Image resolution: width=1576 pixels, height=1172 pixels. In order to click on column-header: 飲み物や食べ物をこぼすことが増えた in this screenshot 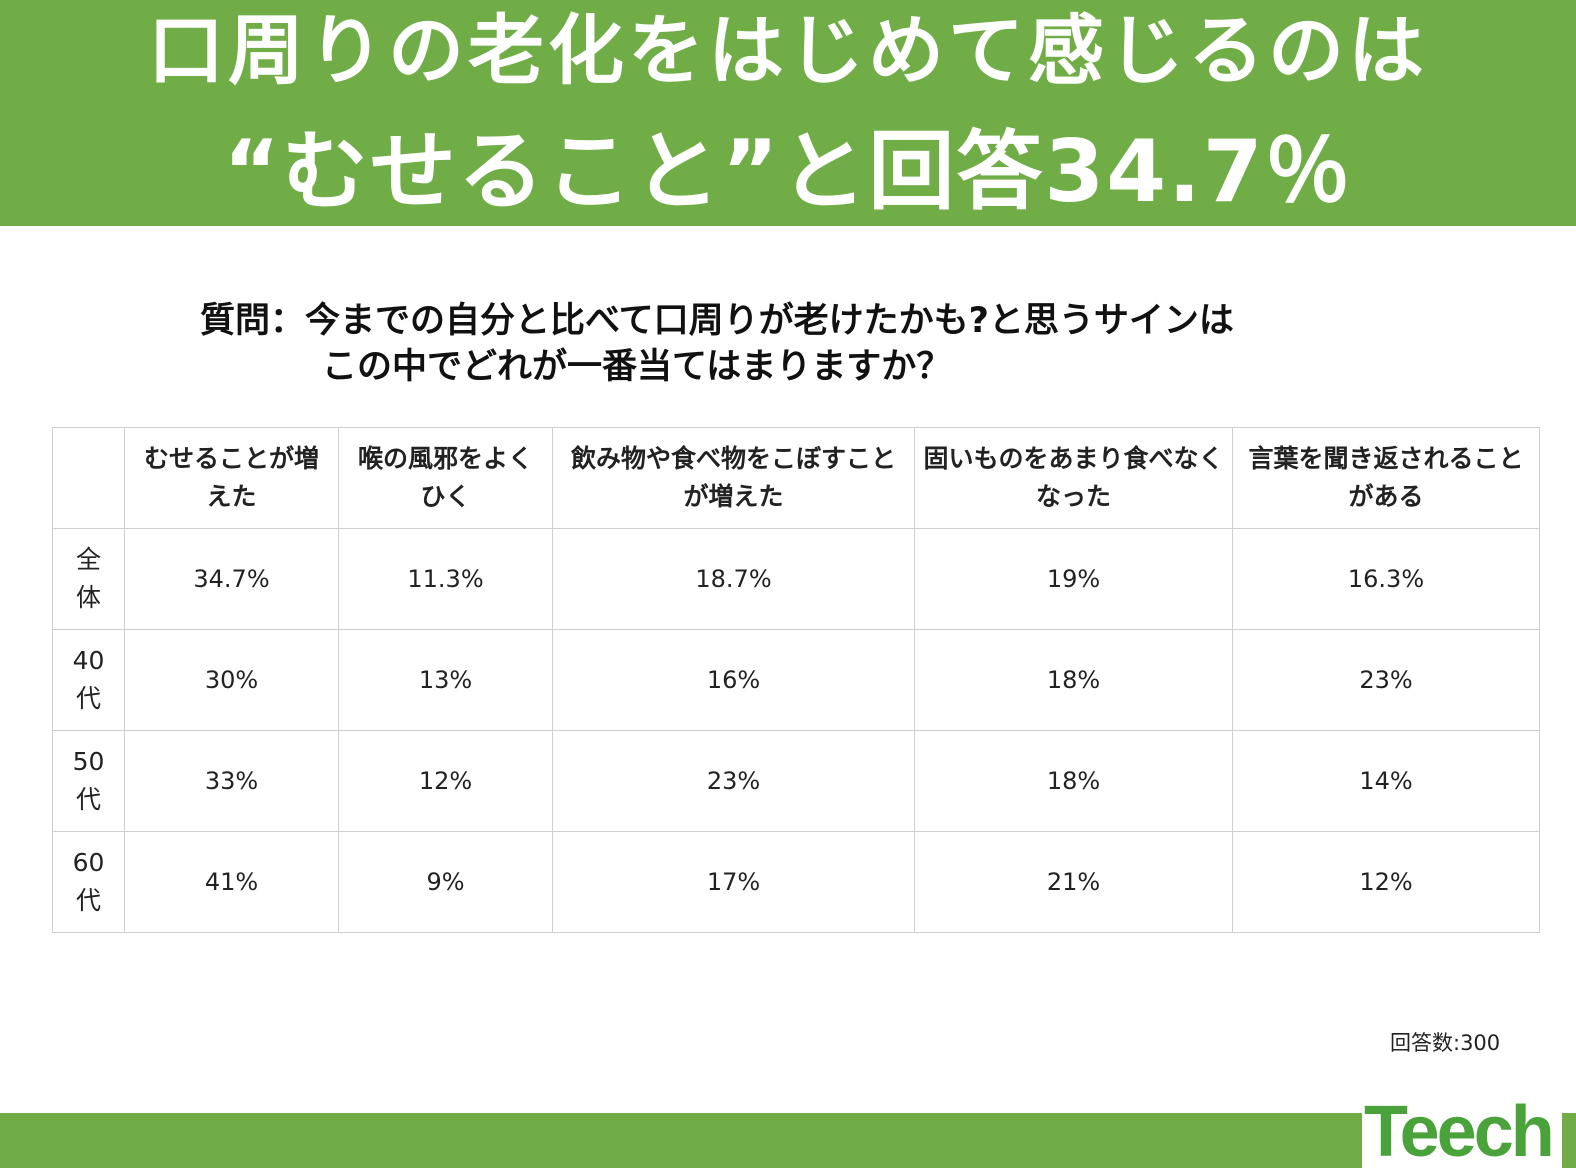, I will do `click(733, 478)`.